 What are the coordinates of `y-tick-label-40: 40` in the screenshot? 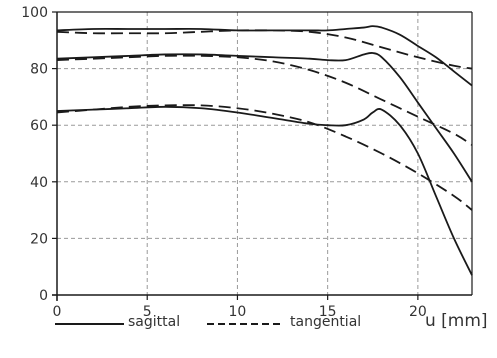 It's located at (39, 183).